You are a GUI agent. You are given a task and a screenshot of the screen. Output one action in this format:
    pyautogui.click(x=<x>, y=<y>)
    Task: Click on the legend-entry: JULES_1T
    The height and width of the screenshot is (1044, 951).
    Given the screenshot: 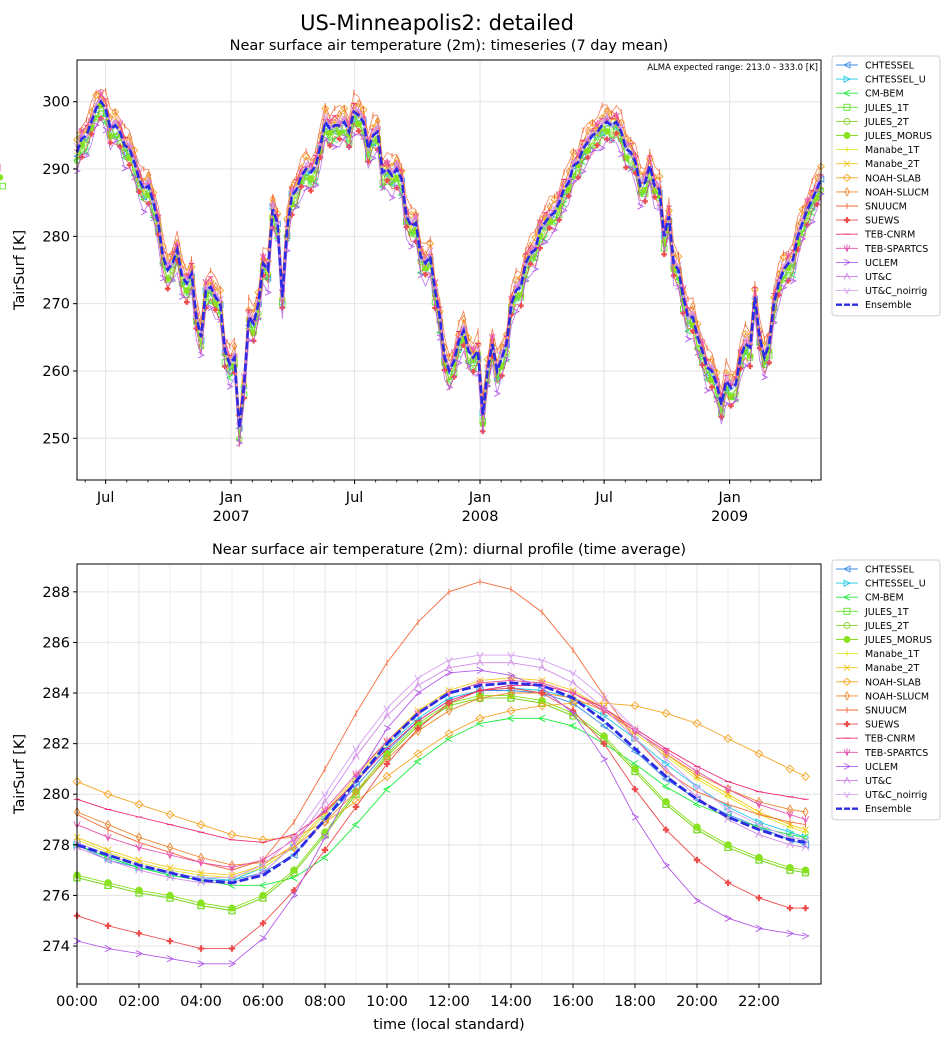 What is the action you would take?
    pyautogui.click(x=872, y=612)
    